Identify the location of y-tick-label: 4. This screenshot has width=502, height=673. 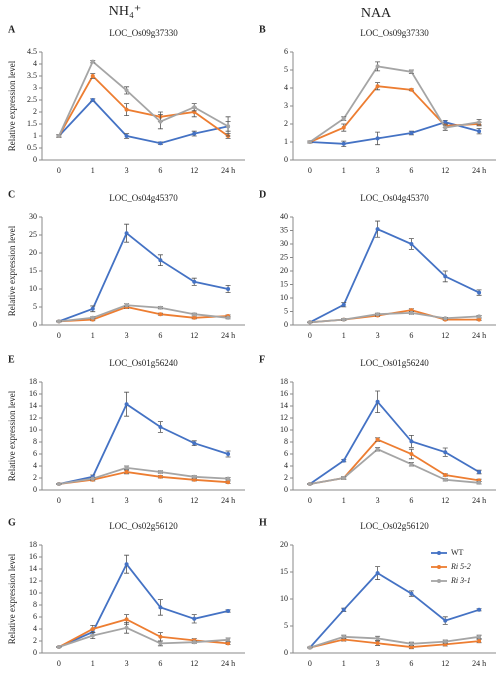
(35, 628).